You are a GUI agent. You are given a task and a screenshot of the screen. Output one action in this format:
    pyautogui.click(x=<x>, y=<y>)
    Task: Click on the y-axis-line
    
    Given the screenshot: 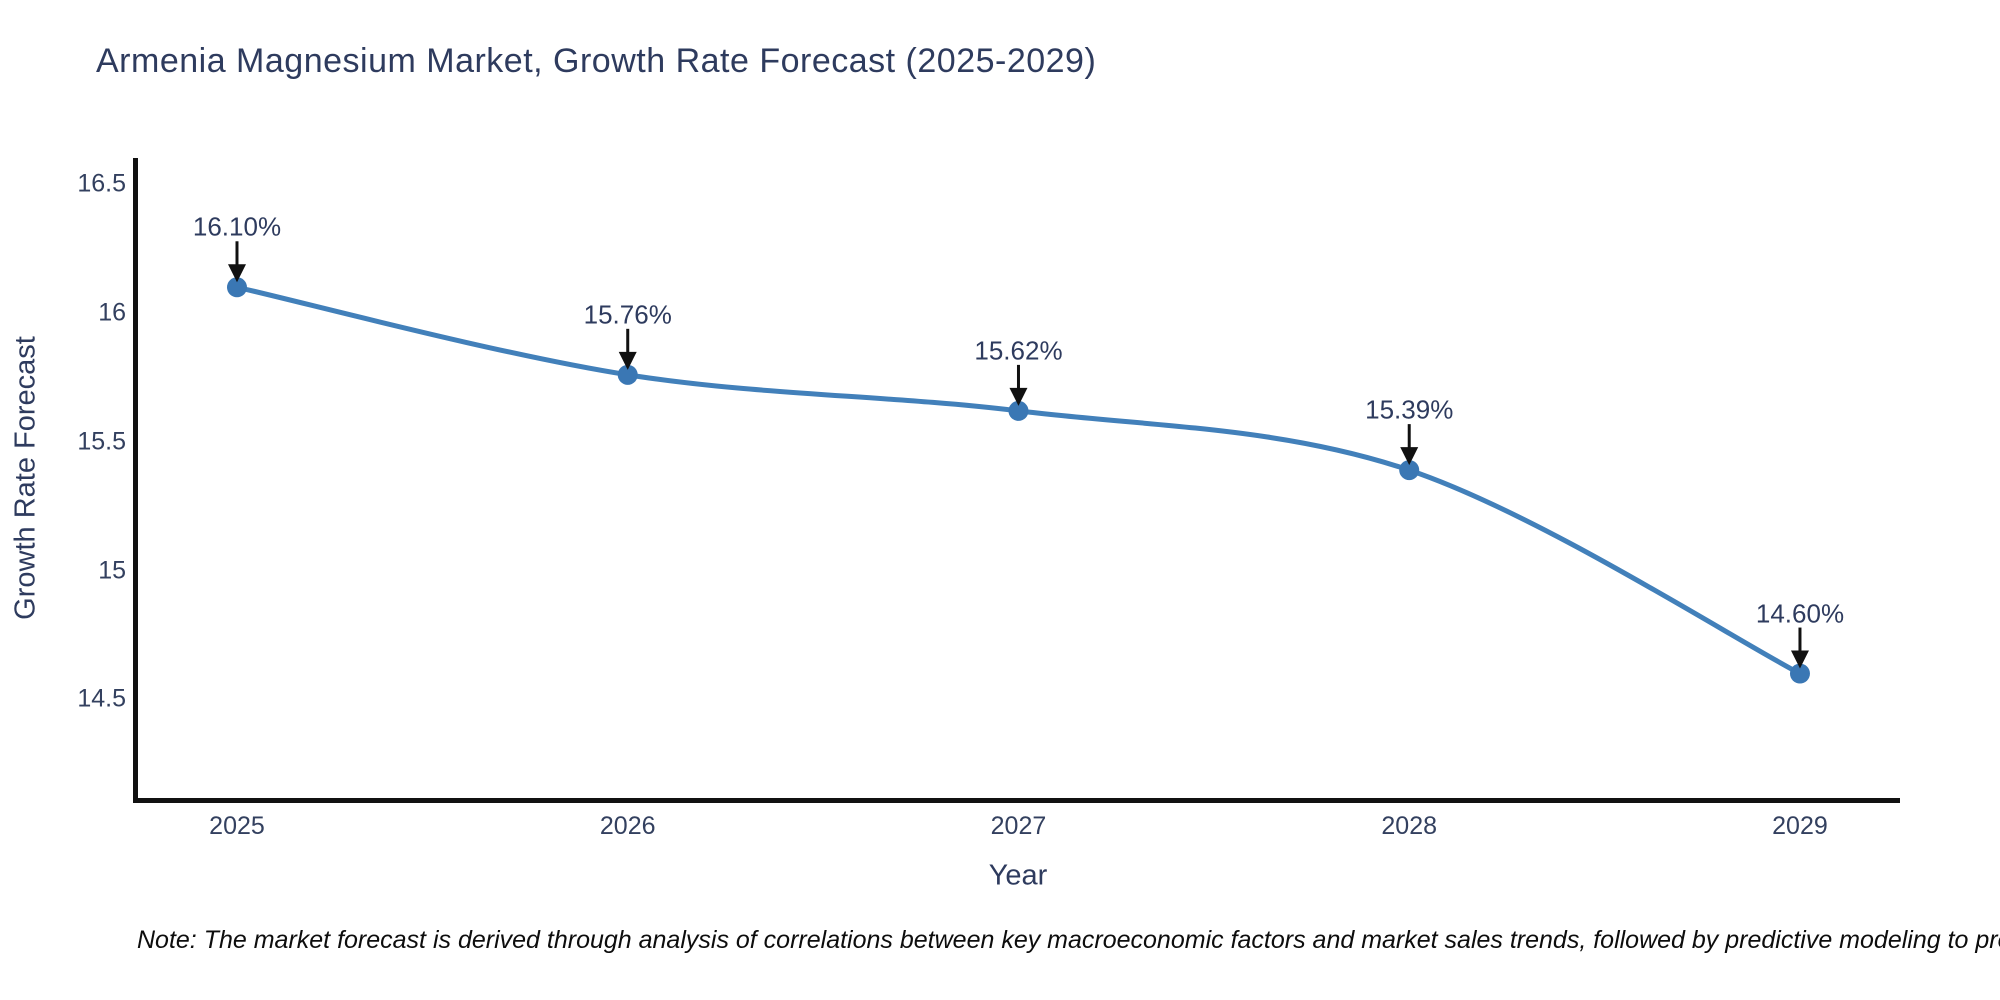 What is the action you would take?
    pyautogui.click(x=135, y=480)
    